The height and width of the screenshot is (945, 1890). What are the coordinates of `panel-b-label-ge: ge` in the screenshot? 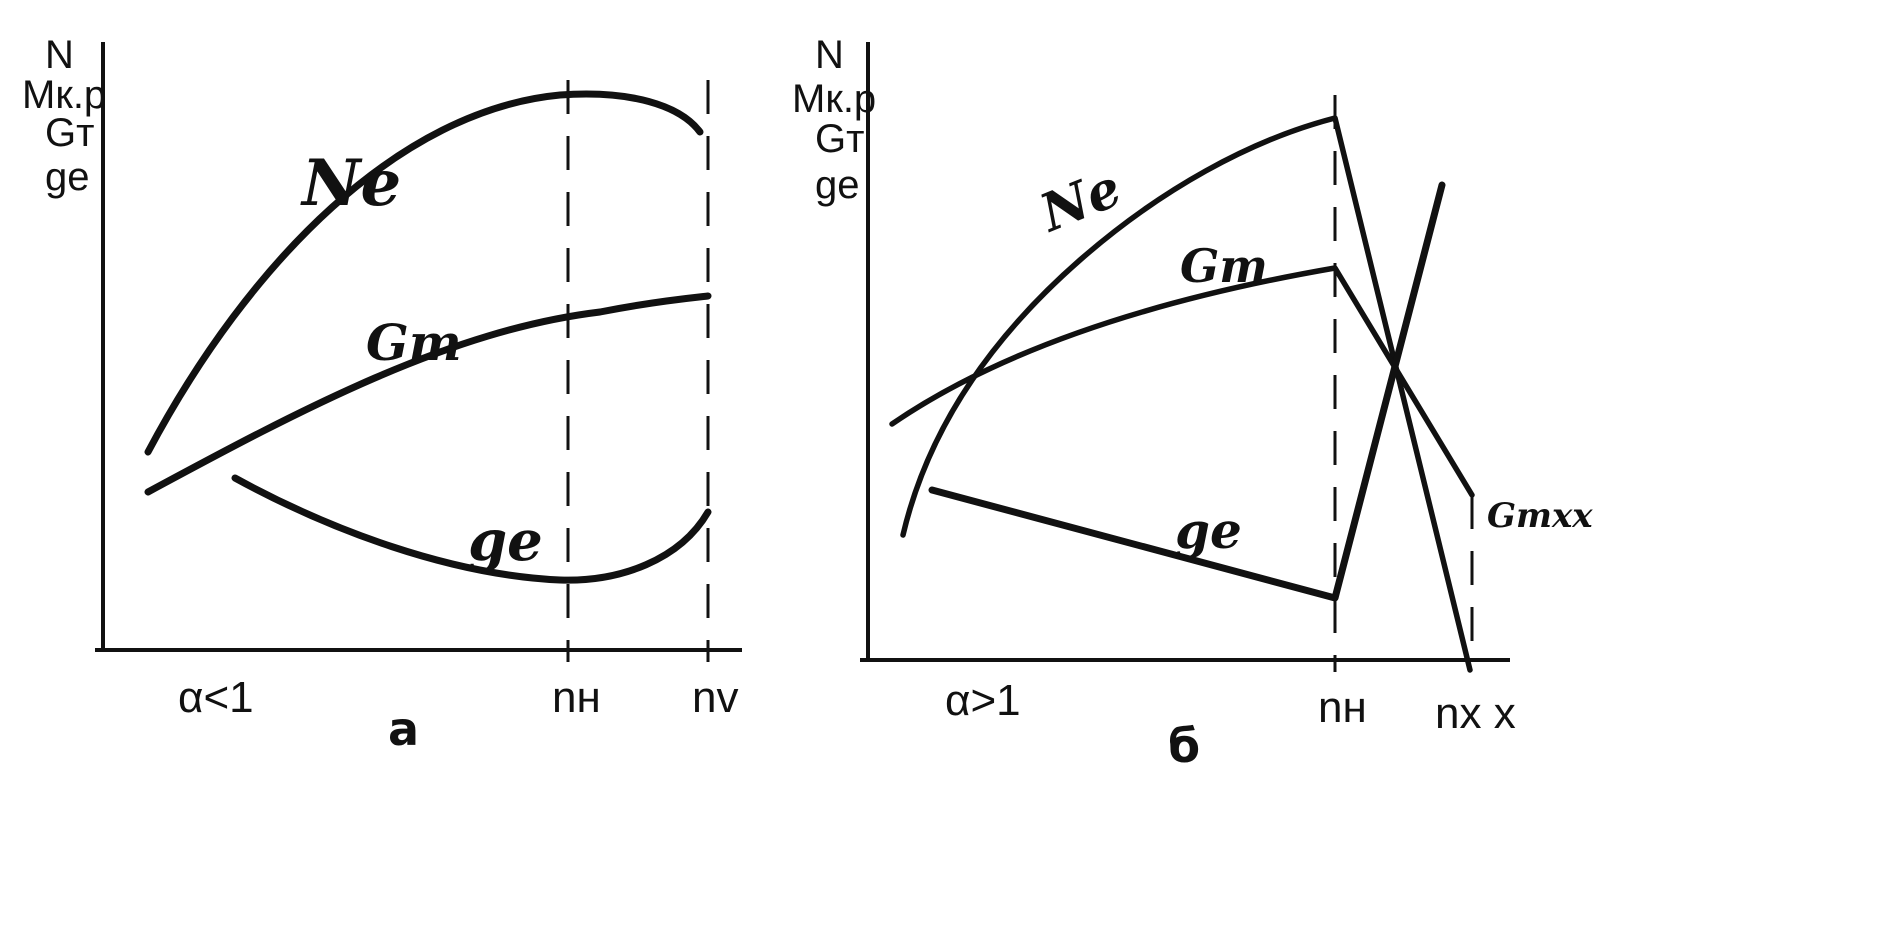 It's located at (1208, 530).